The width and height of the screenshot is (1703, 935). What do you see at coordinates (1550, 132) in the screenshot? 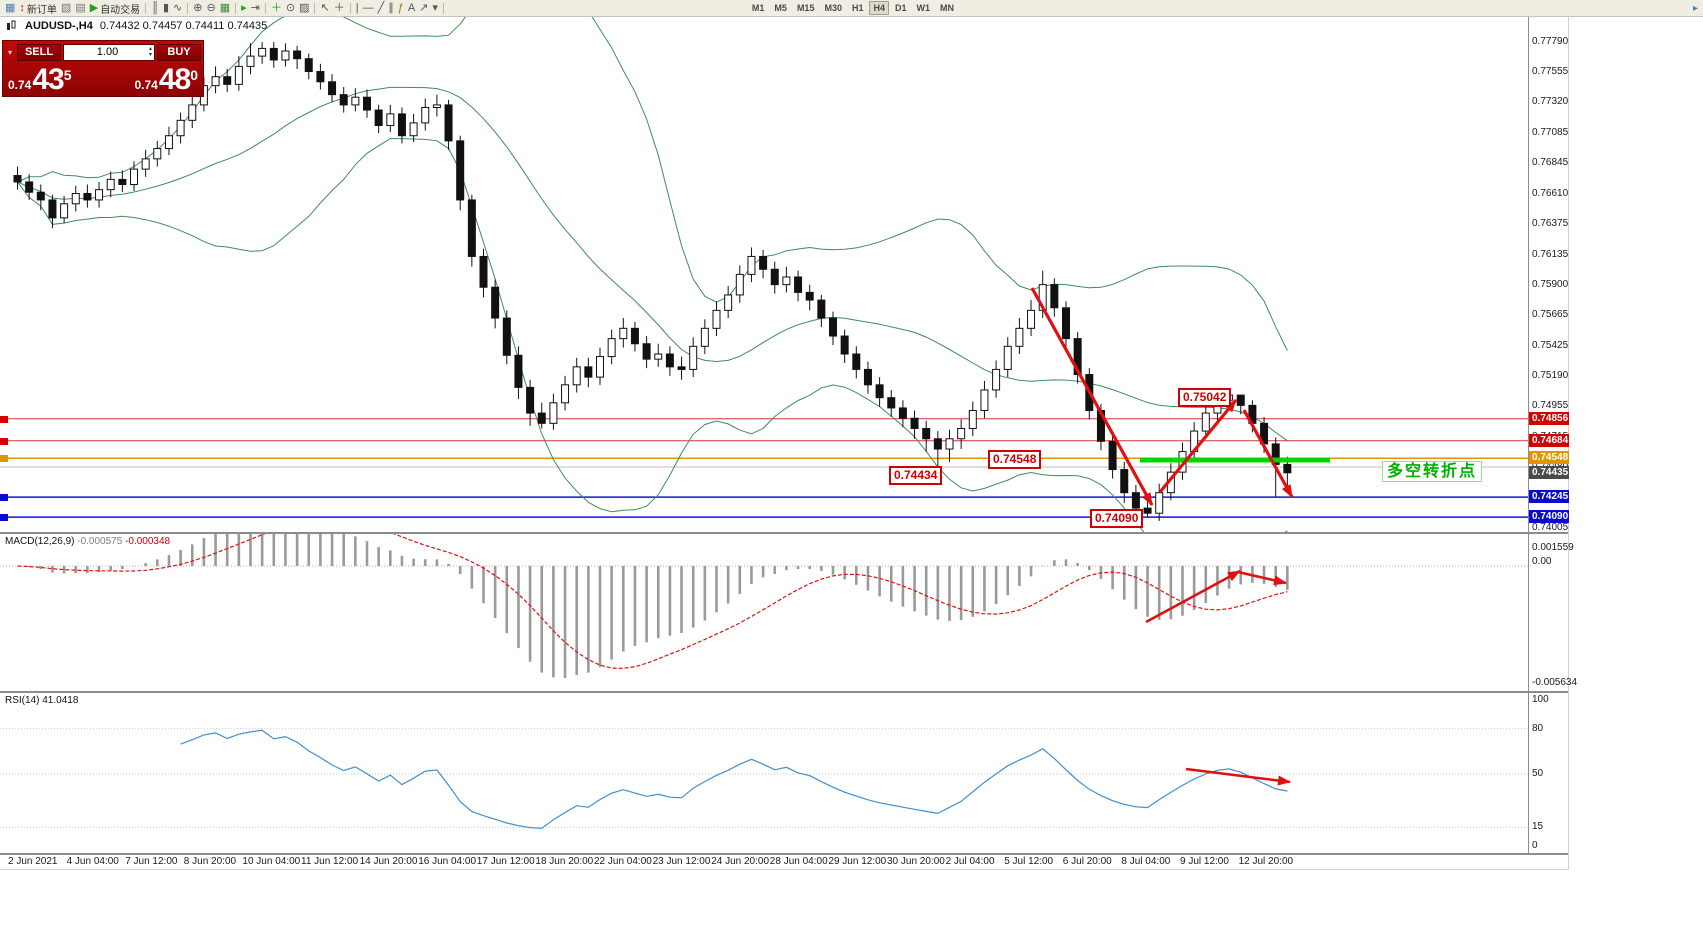
I see `price-scale-label: 0.77085` at bounding box center [1550, 132].